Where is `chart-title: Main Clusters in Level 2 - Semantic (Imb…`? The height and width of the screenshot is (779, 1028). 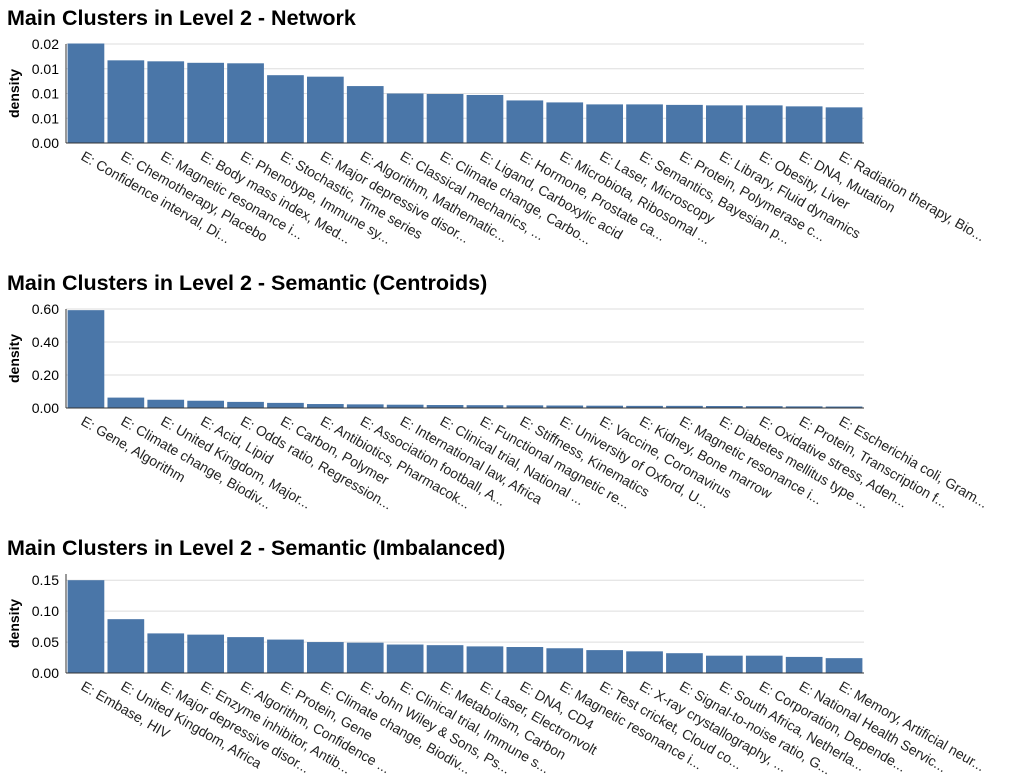
chart-title: Main Clusters in Level 2 - Semantic (Imb… is located at coordinates (256, 548).